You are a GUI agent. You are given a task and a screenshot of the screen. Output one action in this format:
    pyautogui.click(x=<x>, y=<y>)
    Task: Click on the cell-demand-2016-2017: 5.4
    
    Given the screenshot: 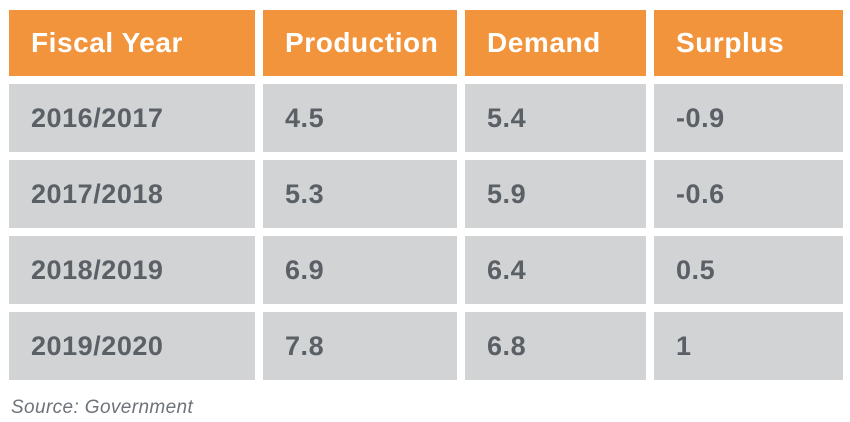 What is the action you would take?
    pyautogui.click(x=555, y=118)
    